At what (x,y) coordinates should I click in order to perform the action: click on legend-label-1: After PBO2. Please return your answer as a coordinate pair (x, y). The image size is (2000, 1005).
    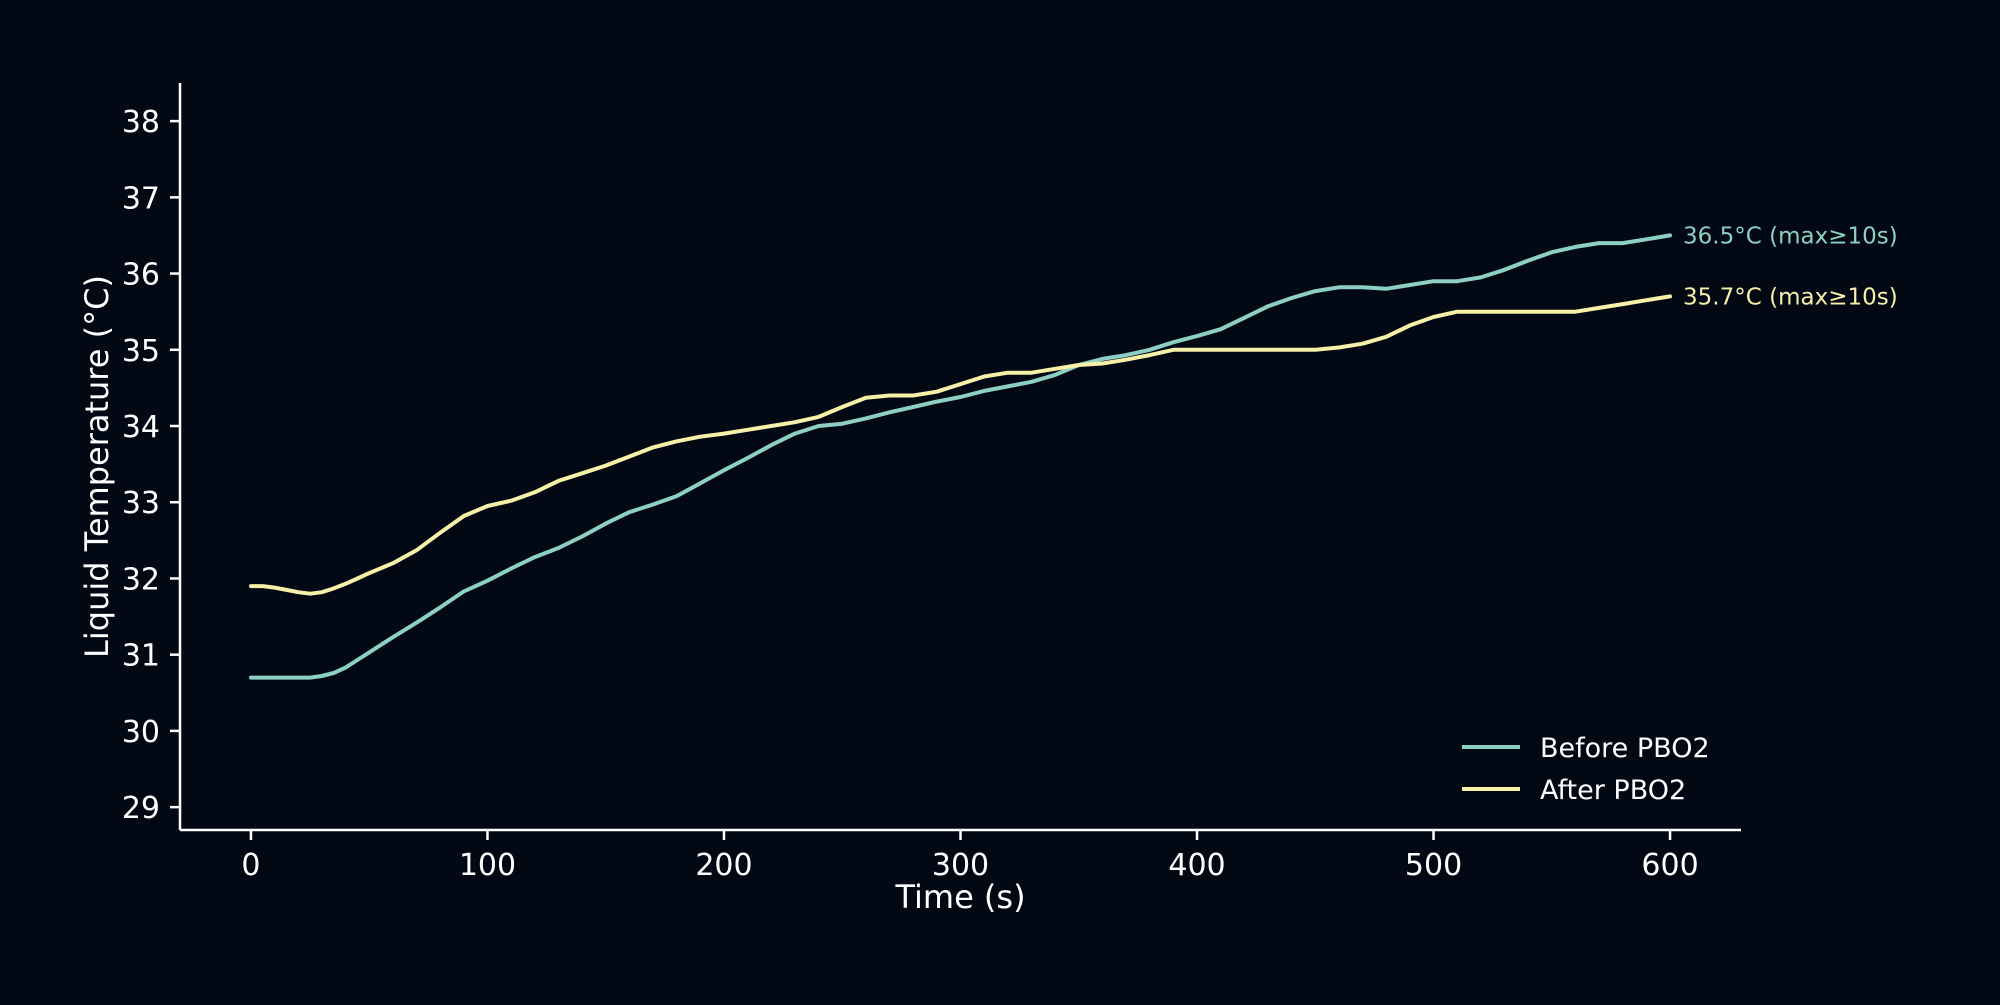
    Looking at the image, I should click on (1613, 790).